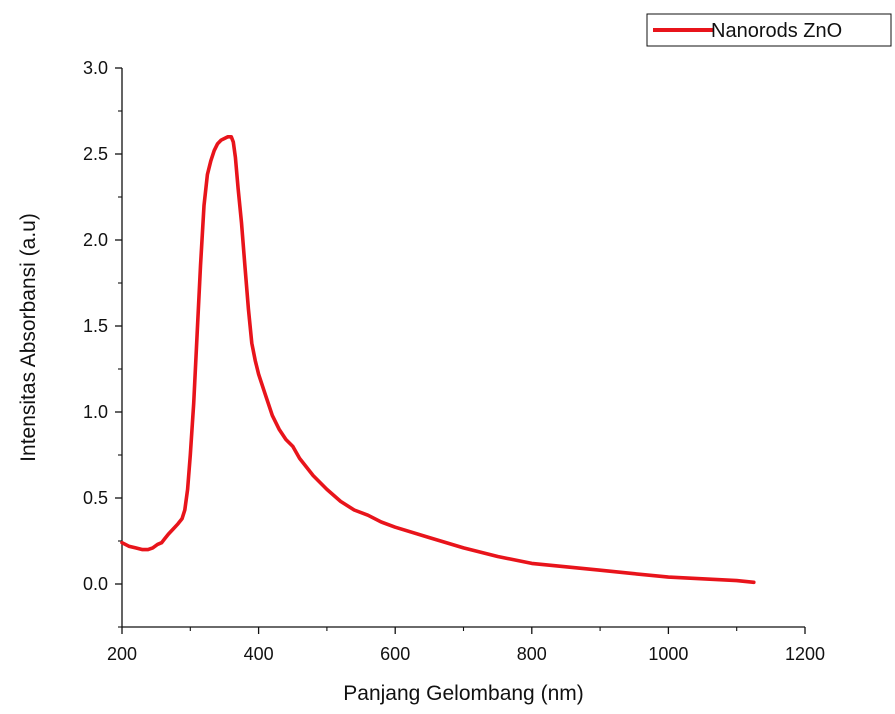  Describe the element at coordinates (102, 343) in the screenshot. I see `y-ticks: 0.0 0.5 1.0 1.5 2.0 2.5 3.0` at that location.